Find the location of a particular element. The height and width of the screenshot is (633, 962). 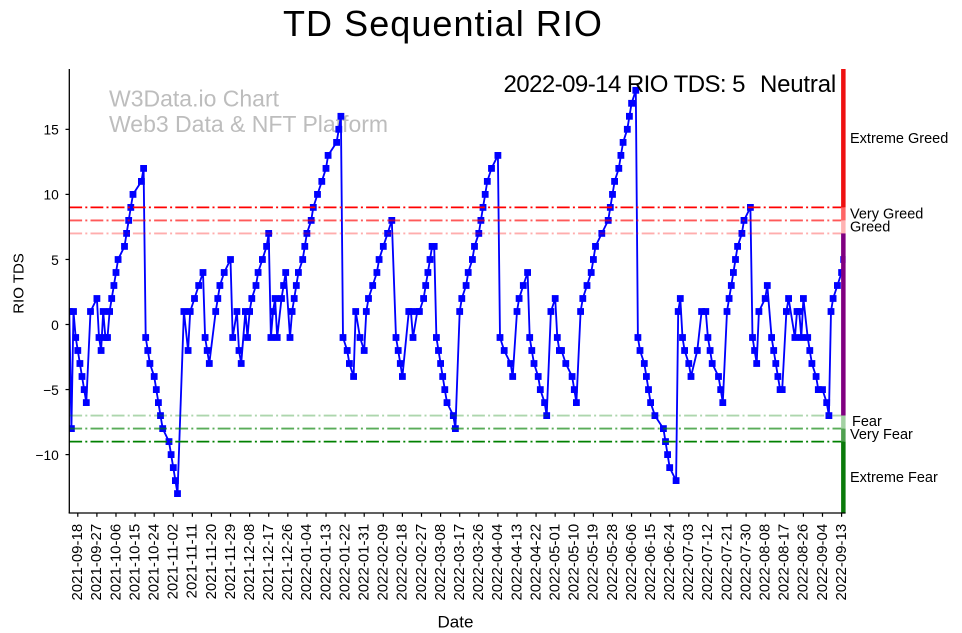

svg-text: 2022-07-21 is located at coordinates (726, 562).